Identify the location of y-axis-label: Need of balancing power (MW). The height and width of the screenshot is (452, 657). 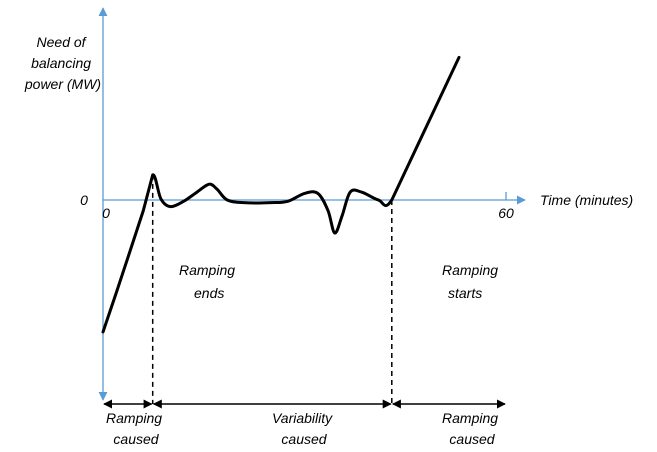
(62, 63).